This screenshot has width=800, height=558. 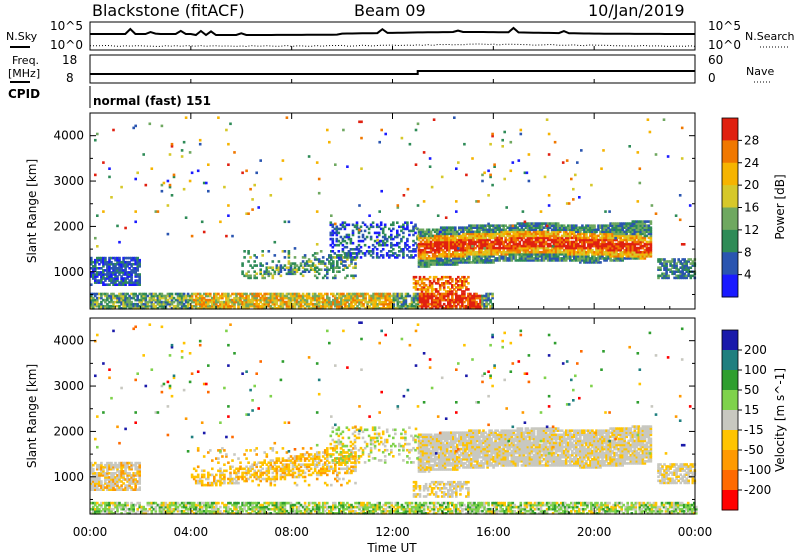 What do you see at coordinates (751, 185) in the screenshot?
I see `colorbar-tick-label: 20` at bounding box center [751, 185].